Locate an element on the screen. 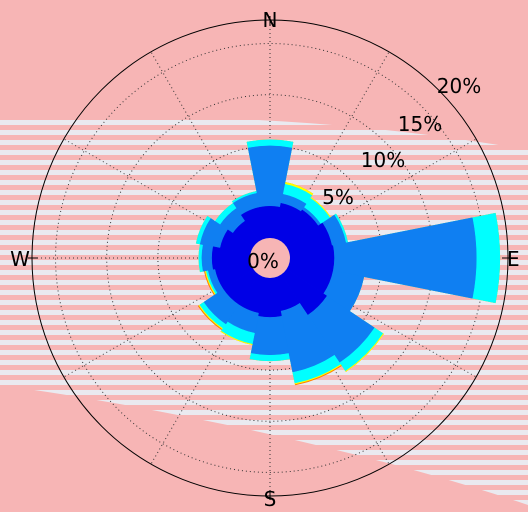 The height and width of the screenshot is (512, 528). direction-label-north: N is located at coordinates (270, 20).